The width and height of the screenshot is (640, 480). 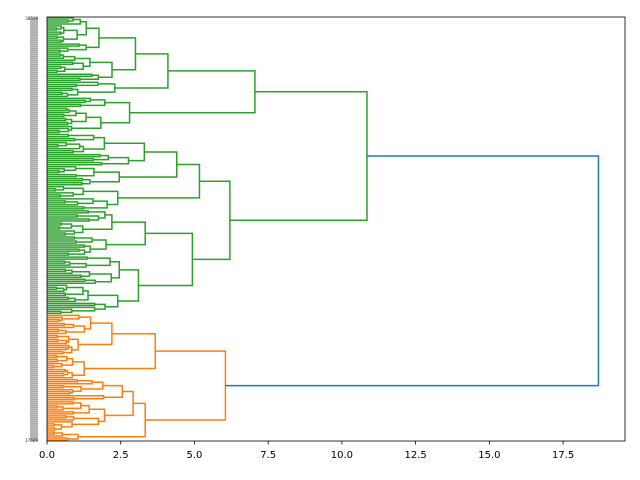 What do you see at coordinates (31, 229) in the screenshot?
I see `leaf-labels: 38519 17689` at bounding box center [31, 229].